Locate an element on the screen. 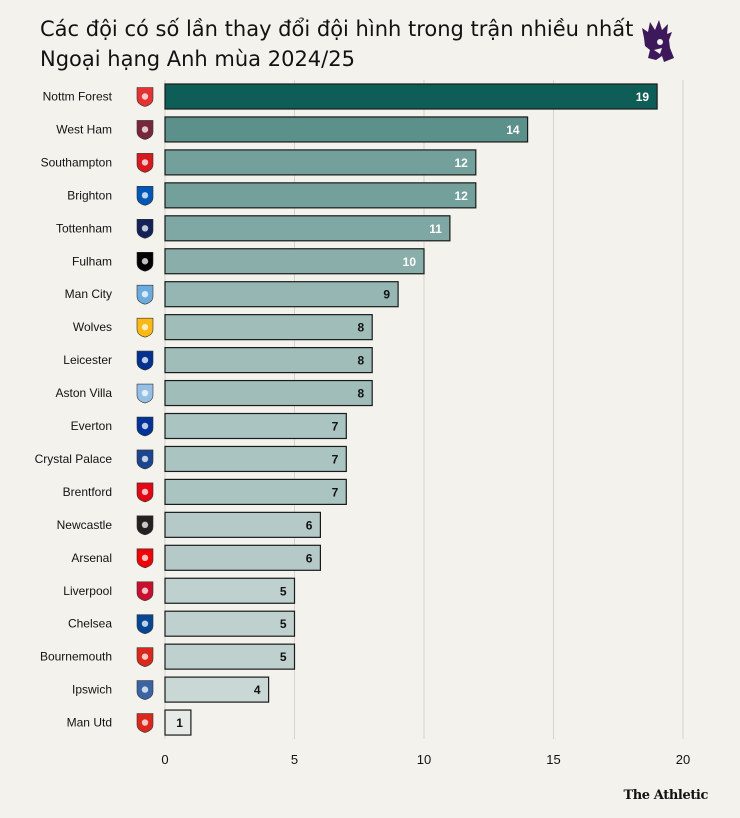 Image resolution: width=740 pixels, height=818 pixels. category-label: Arsenal is located at coordinates (91, 558).